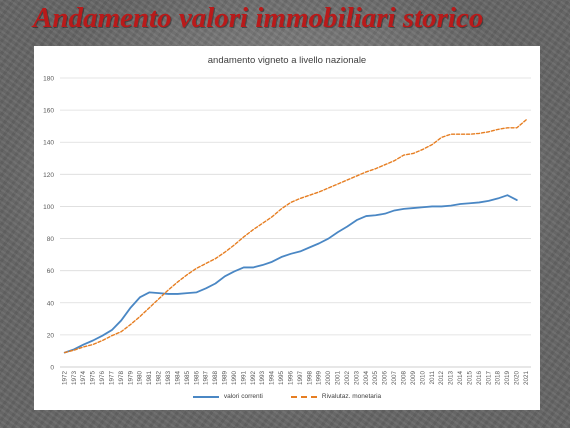 This screenshot has height=428, width=570. What do you see at coordinates (272, 378) in the screenshot?
I see `x-tick-label: 1994` at bounding box center [272, 378].